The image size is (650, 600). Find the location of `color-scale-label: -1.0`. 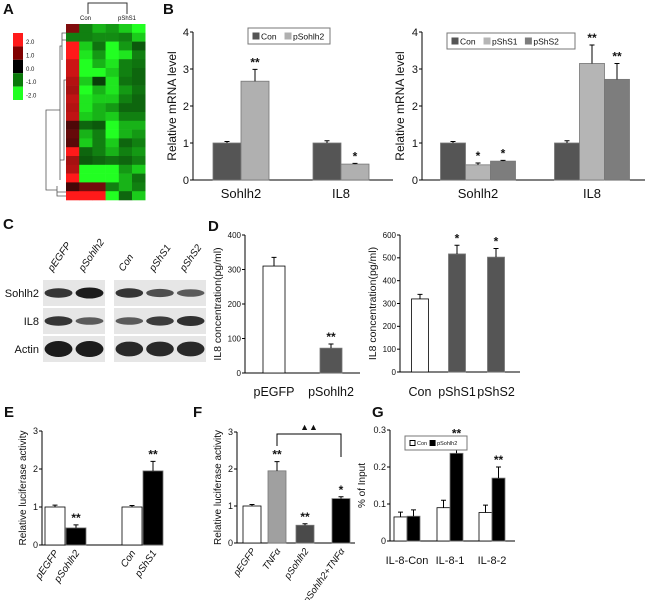

color-scale-label: -1.0 is located at coordinates (31, 83).